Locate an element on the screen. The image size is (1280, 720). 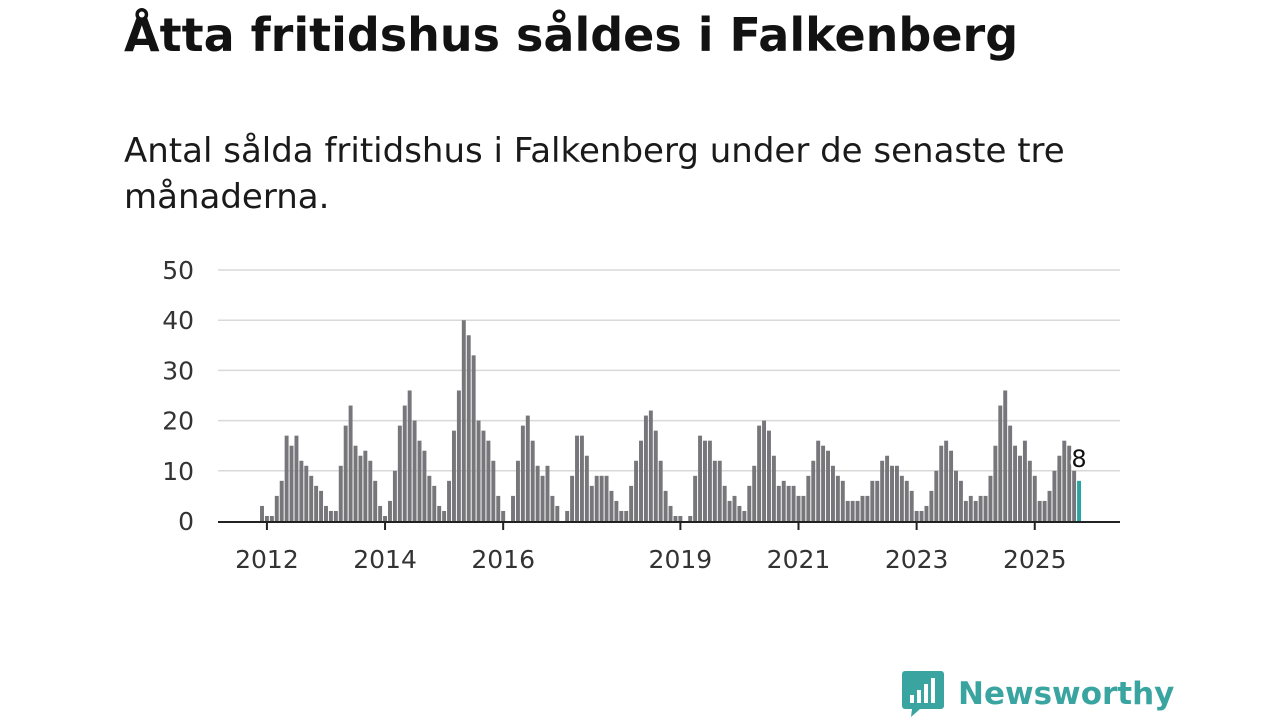
last-value-label: 8 is located at coordinates (1078, 459).